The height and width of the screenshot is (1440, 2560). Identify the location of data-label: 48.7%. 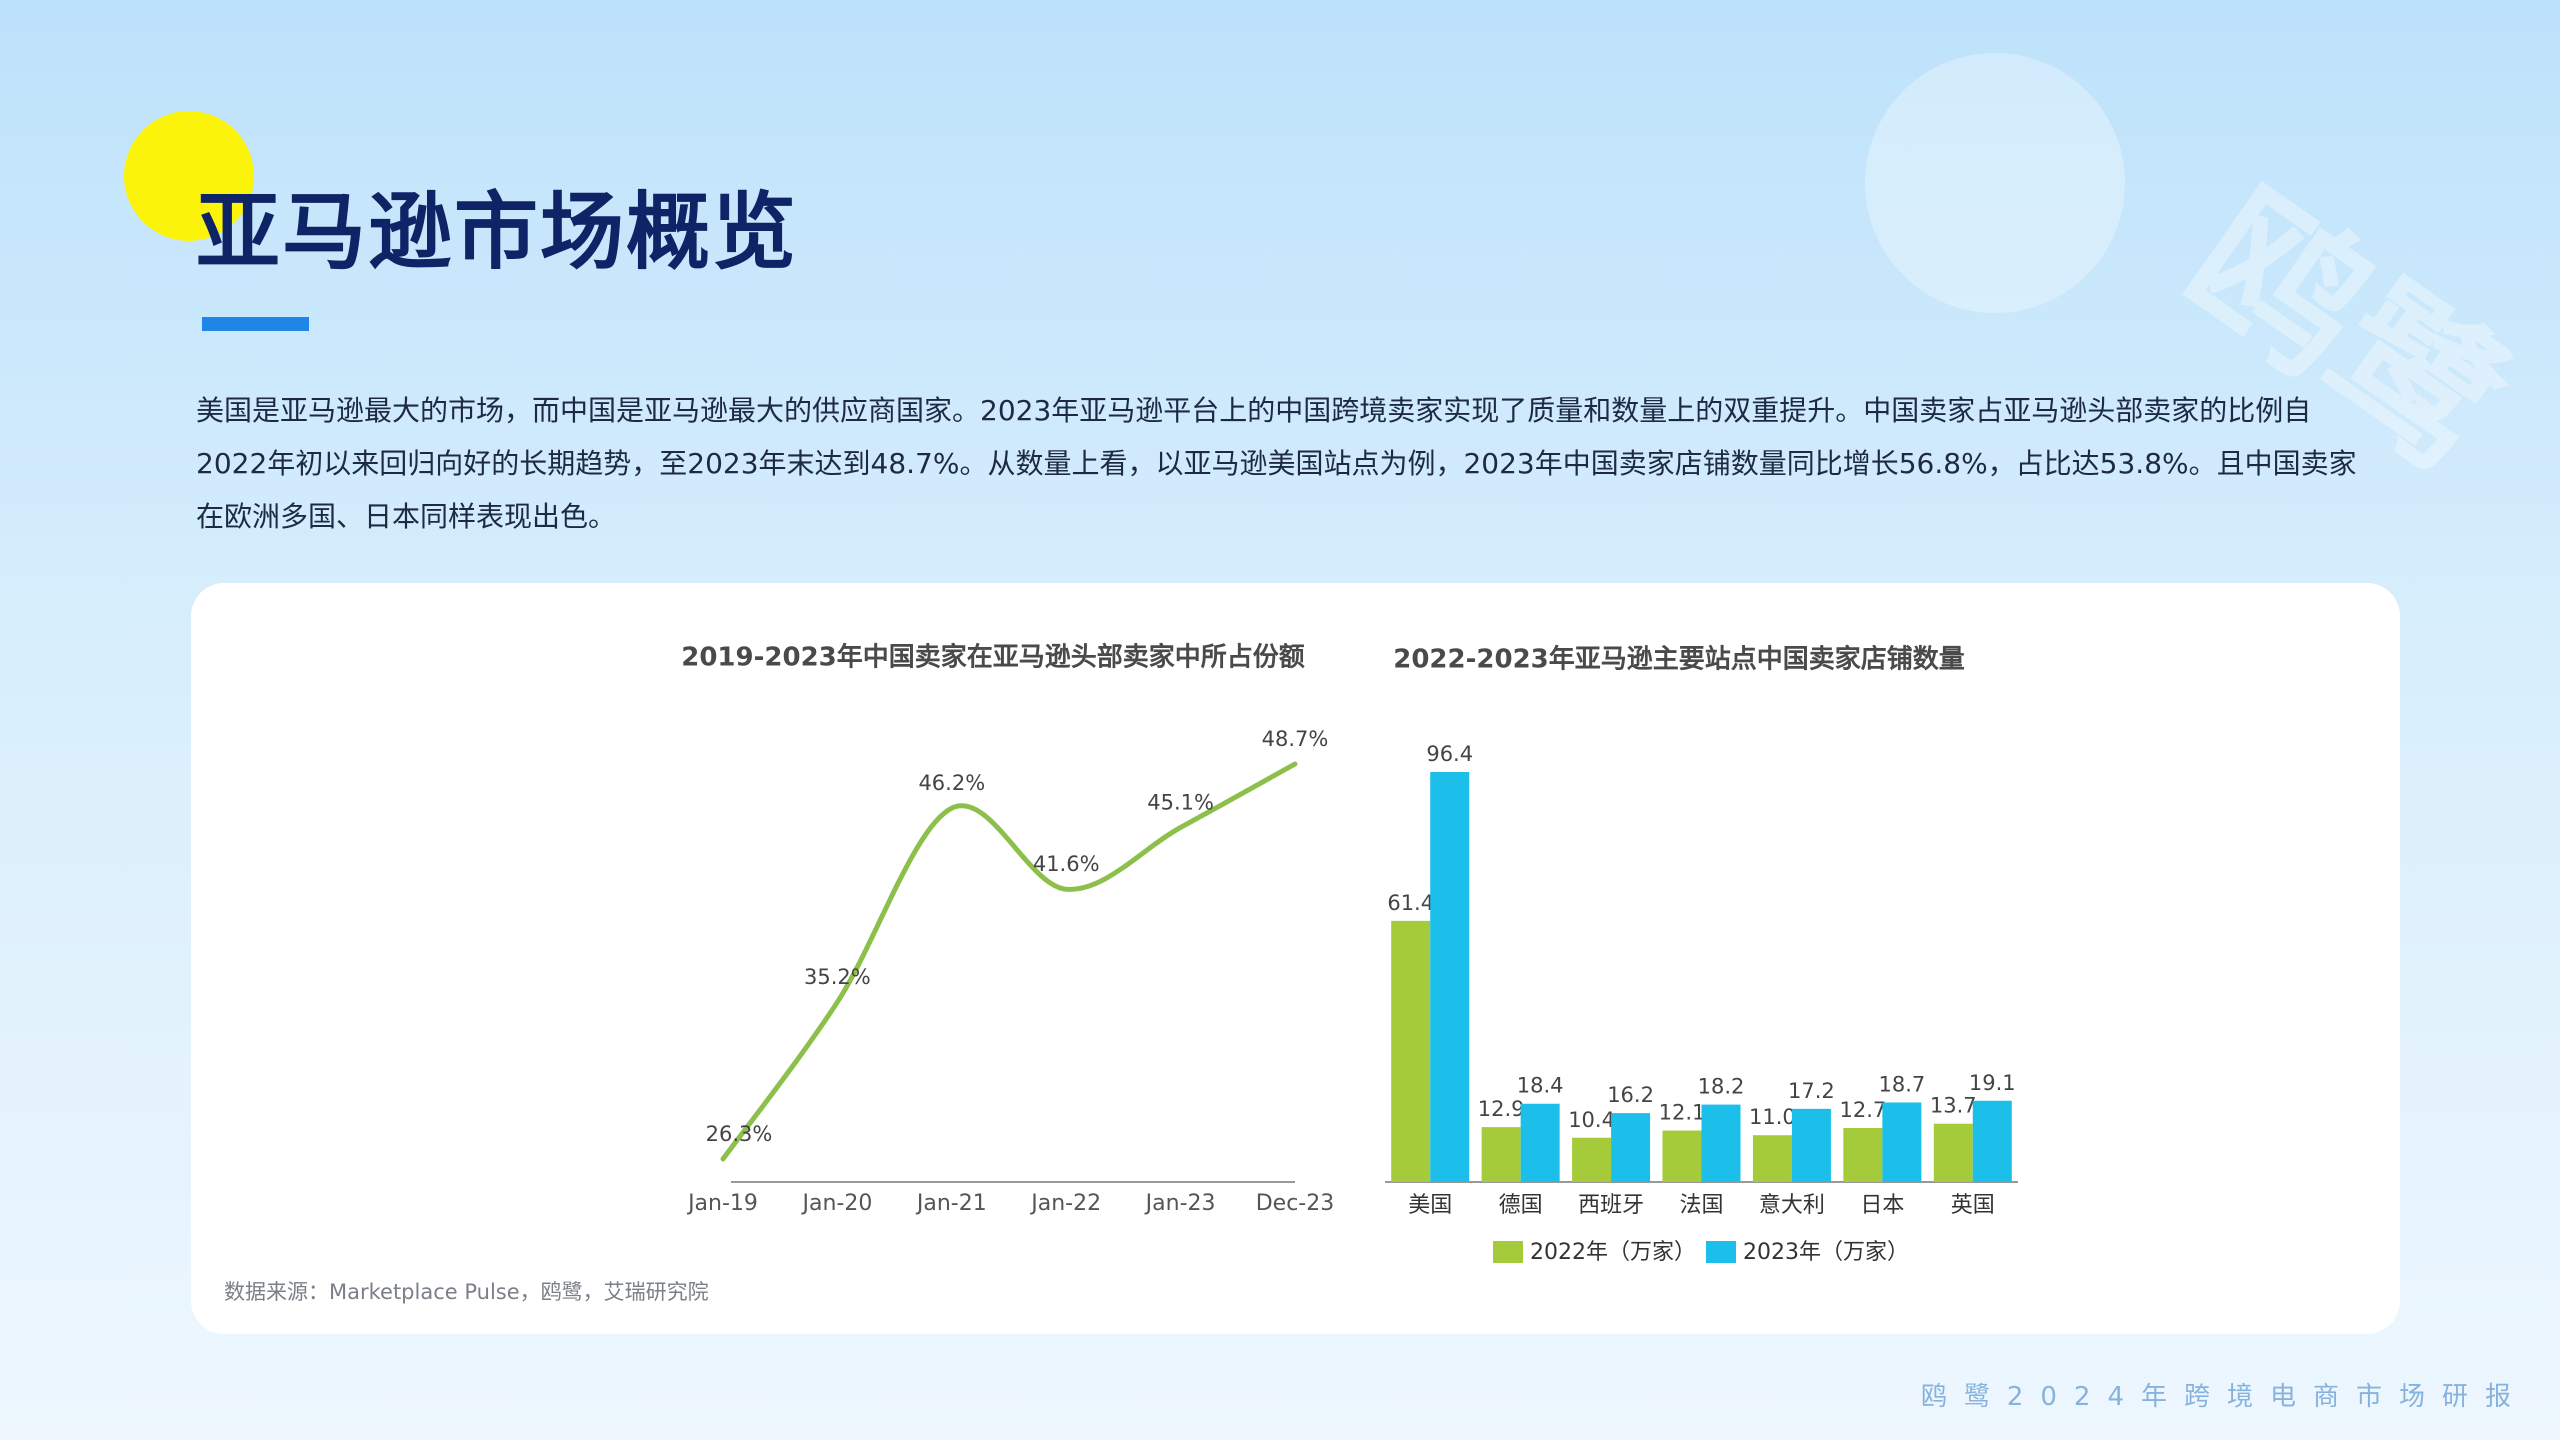
(1295, 739).